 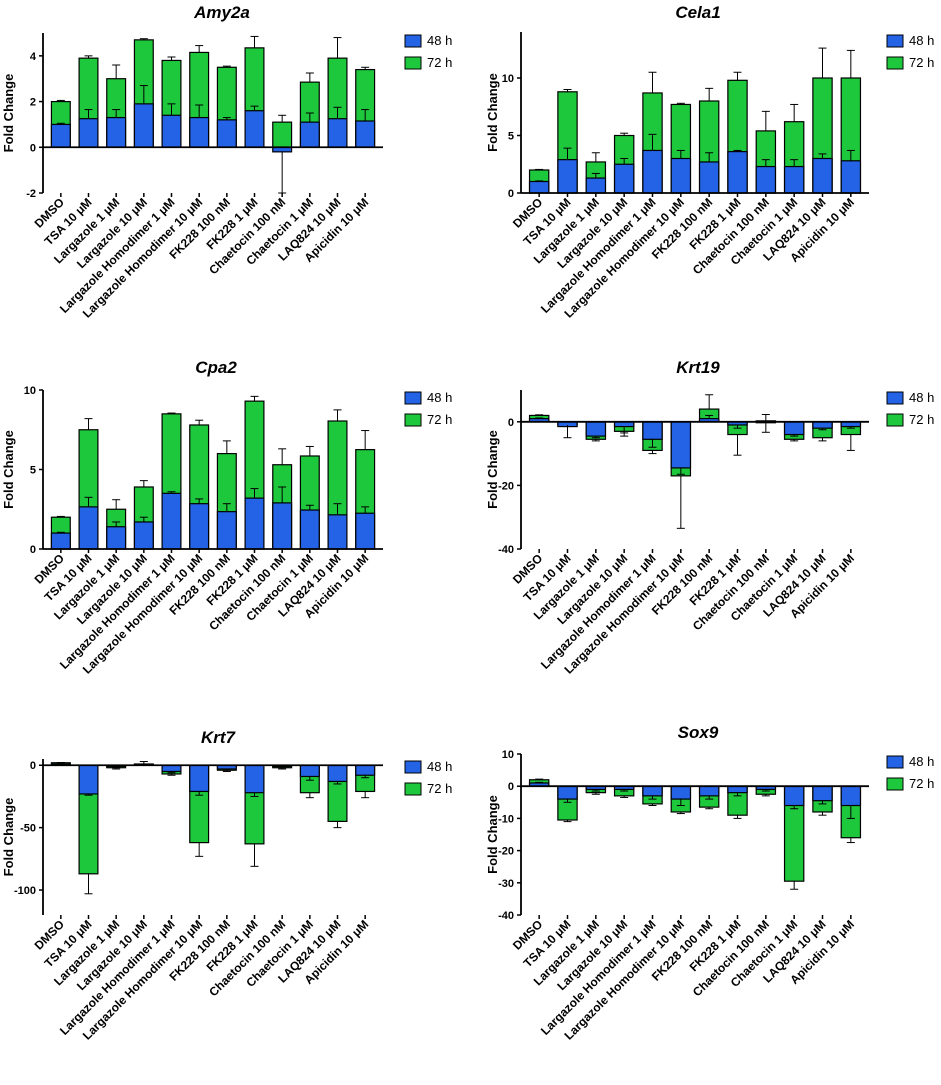 What do you see at coordinates (25, 891) in the screenshot?
I see `y-tick-label: -100` at bounding box center [25, 891].